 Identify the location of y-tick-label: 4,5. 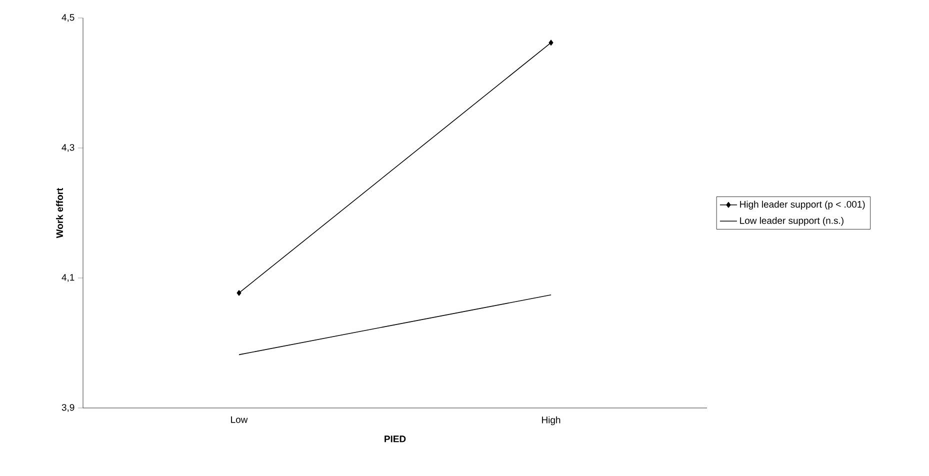
(68, 18).